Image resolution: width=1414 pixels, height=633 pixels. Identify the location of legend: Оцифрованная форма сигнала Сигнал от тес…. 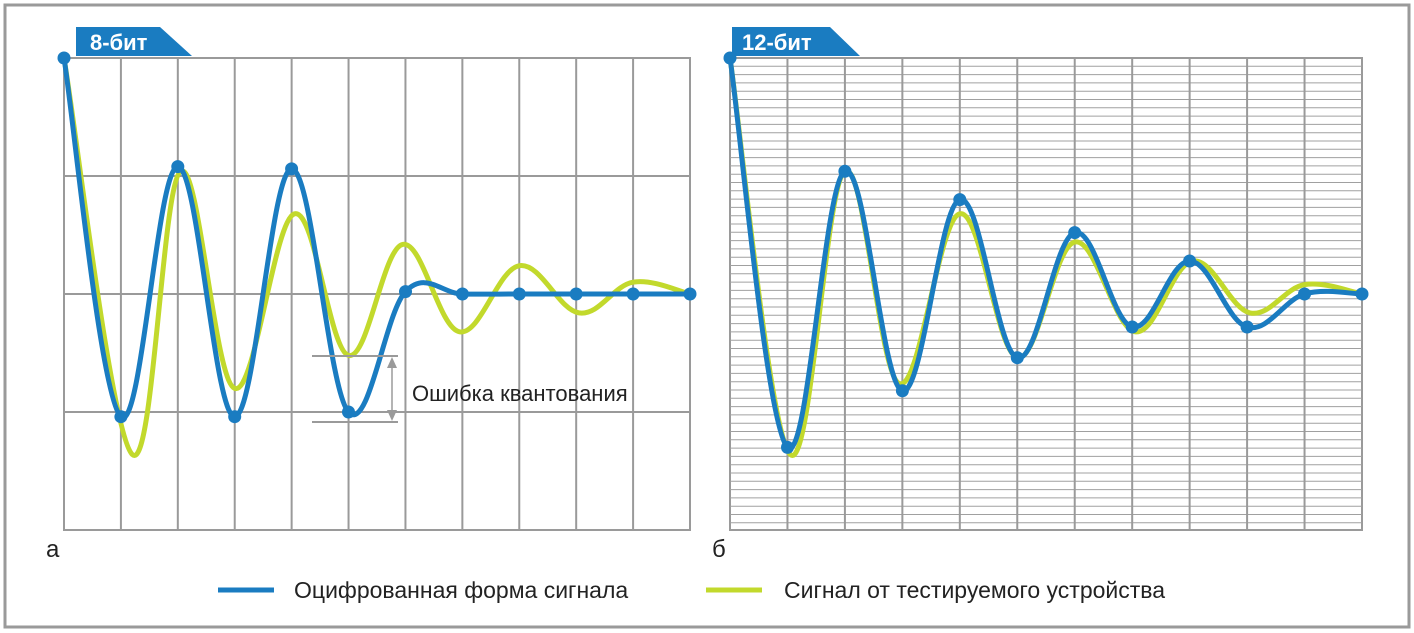
(691, 590).